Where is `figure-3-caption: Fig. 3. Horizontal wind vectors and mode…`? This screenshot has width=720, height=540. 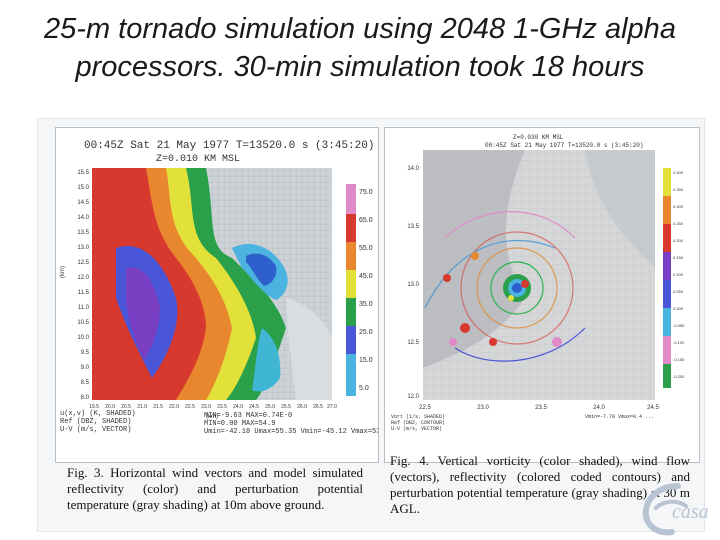
figure-3-caption: Fig. 3. Horizontal wind vectors and mode… is located at coordinates (215, 488).